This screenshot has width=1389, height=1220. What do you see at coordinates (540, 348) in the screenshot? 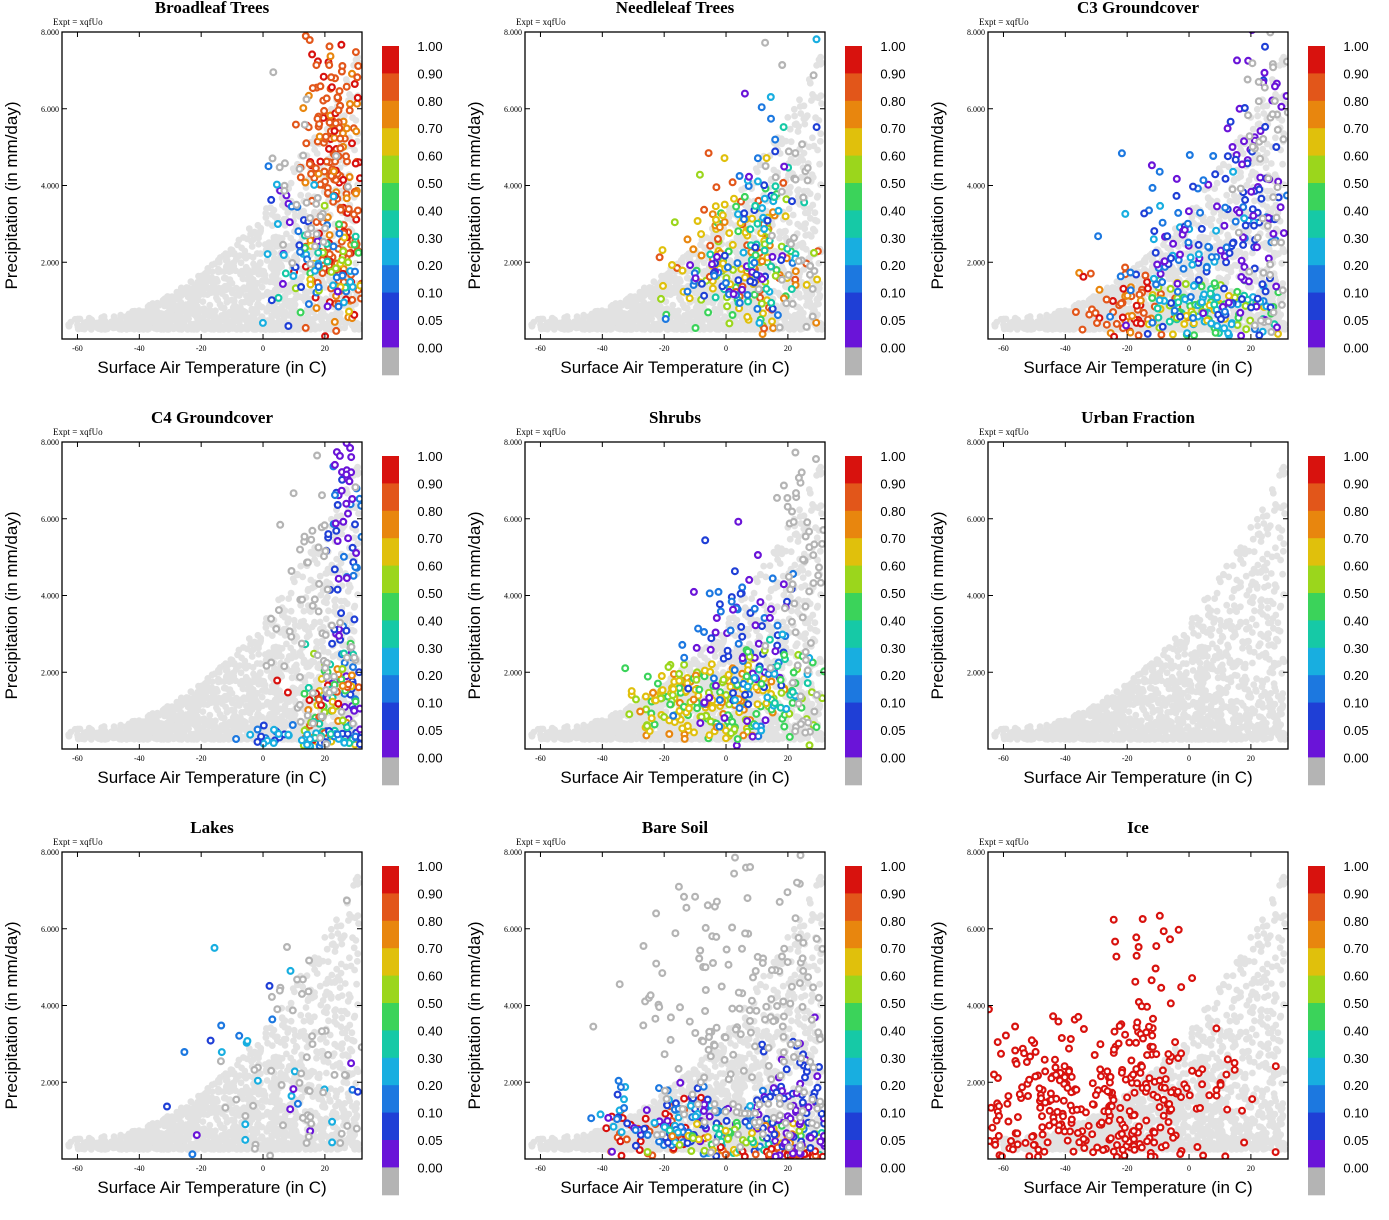
I see `x-tick-label: -60` at bounding box center [540, 348].